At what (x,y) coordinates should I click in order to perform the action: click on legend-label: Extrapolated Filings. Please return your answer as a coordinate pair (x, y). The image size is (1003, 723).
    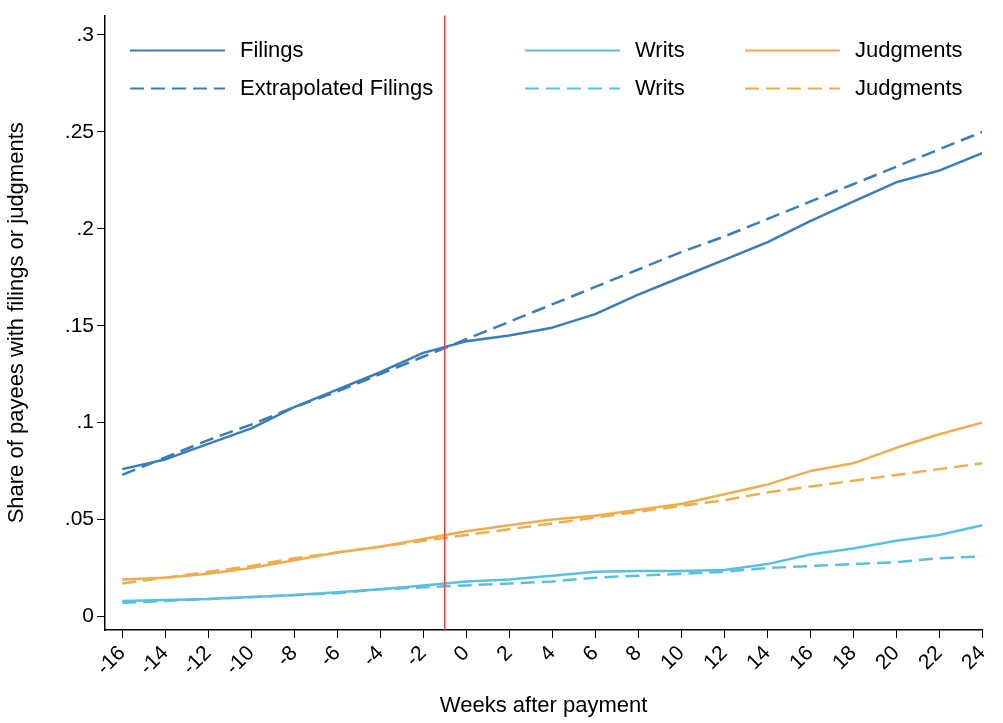
    Looking at the image, I should click on (337, 87).